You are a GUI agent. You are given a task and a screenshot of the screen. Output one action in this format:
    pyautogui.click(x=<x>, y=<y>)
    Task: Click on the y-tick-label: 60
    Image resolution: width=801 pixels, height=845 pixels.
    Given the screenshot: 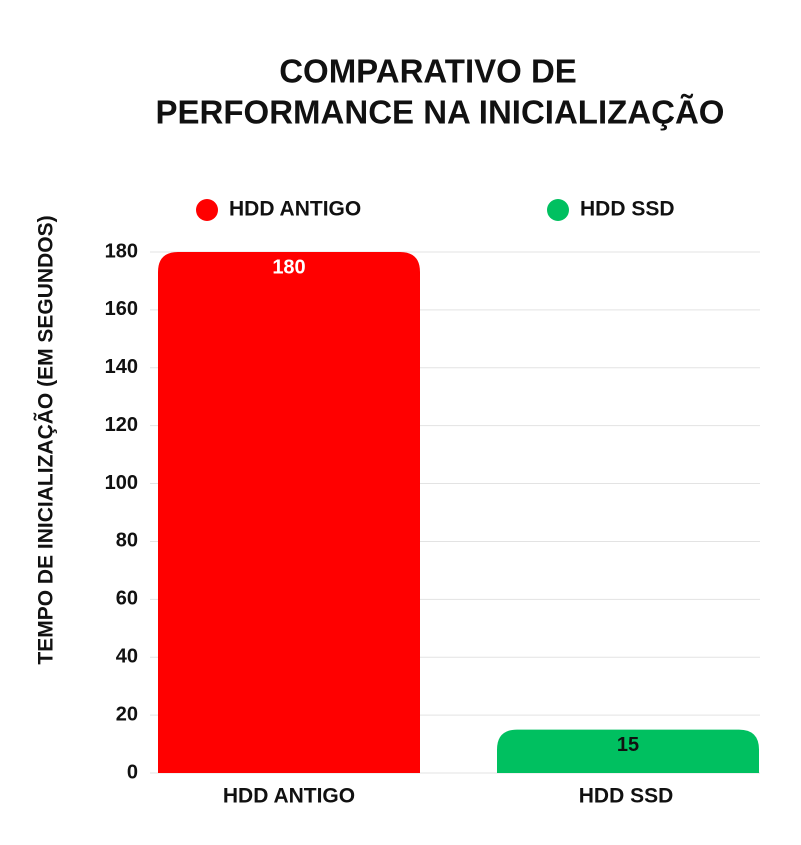 What is the action you would take?
    pyautogui.click(x=127, y=599)
    